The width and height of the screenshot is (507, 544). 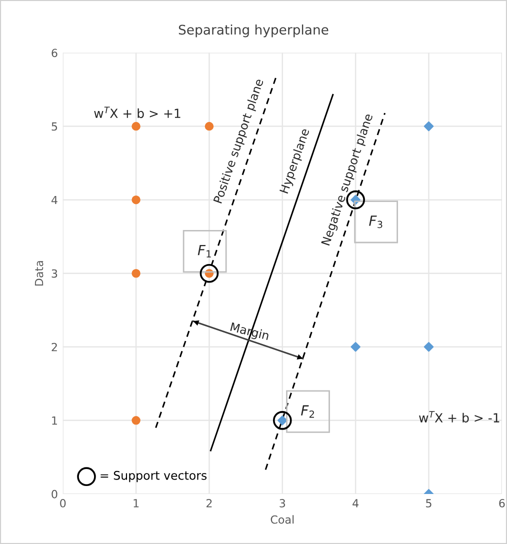 I want to click on y-tick-label: 0, so click(x=55, y=494).